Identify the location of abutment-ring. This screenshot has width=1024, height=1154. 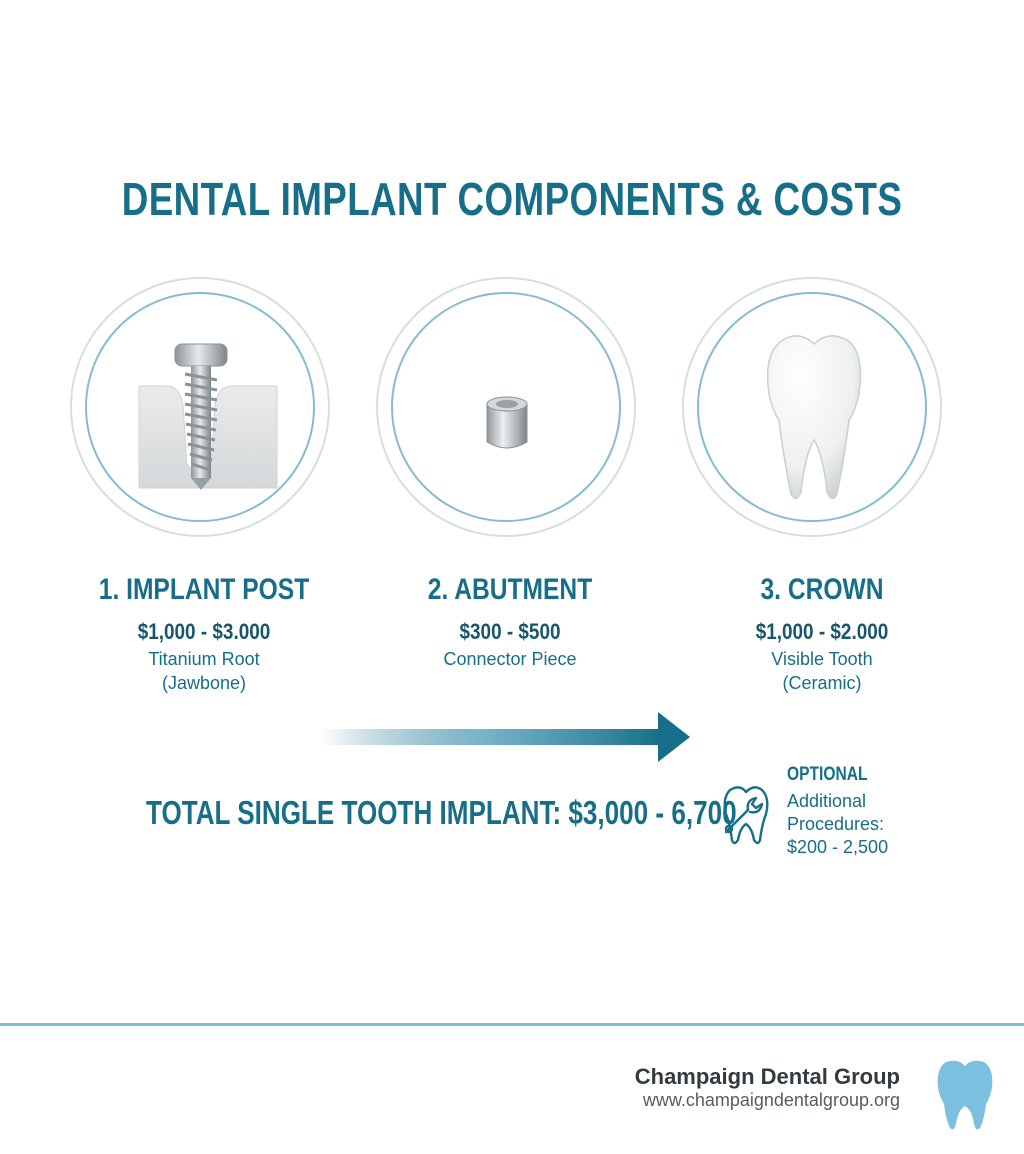
(506, 407).